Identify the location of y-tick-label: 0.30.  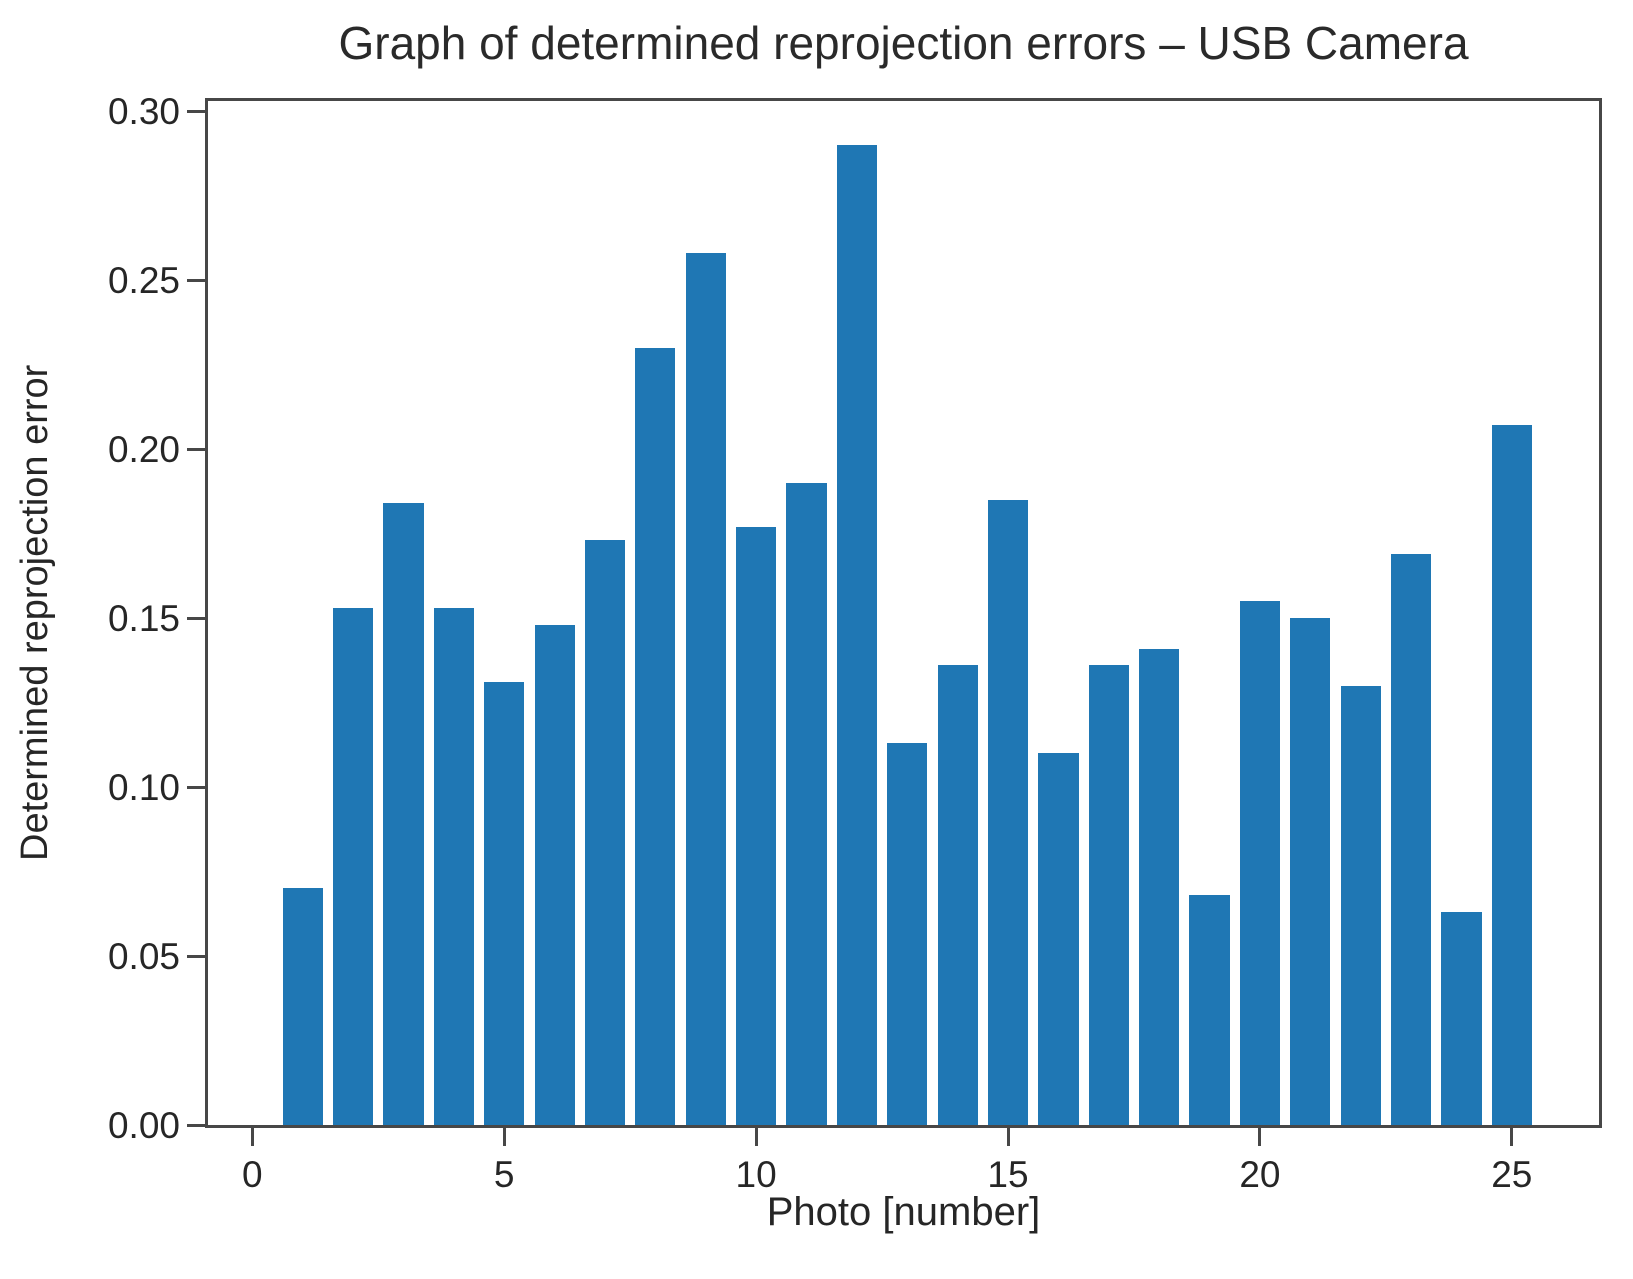
(143, 112).